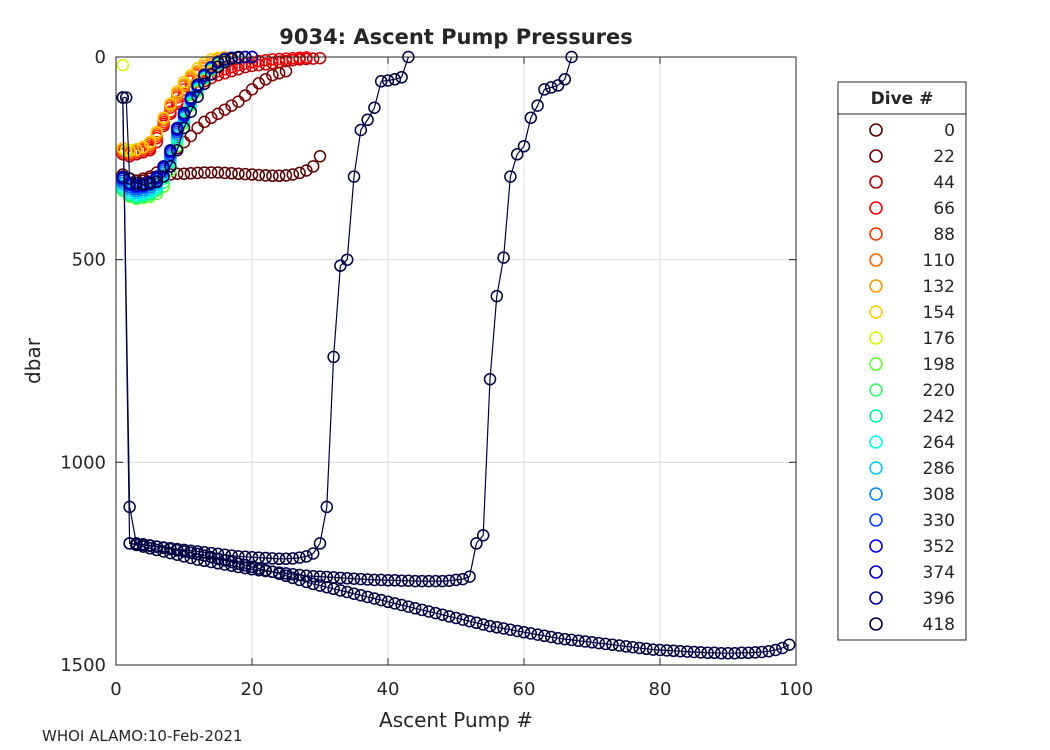 This screenshot has width=1050, height=750. I want to click on legend-label: 286, so click(939, 469).